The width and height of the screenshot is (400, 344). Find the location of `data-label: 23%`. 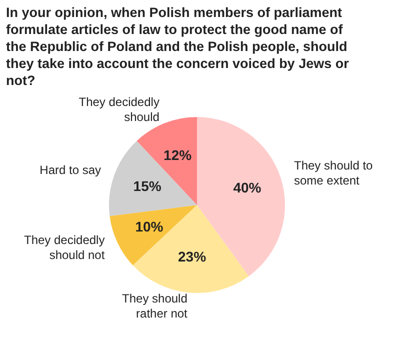

data-label: 23% is located at coordinates (192, 256).